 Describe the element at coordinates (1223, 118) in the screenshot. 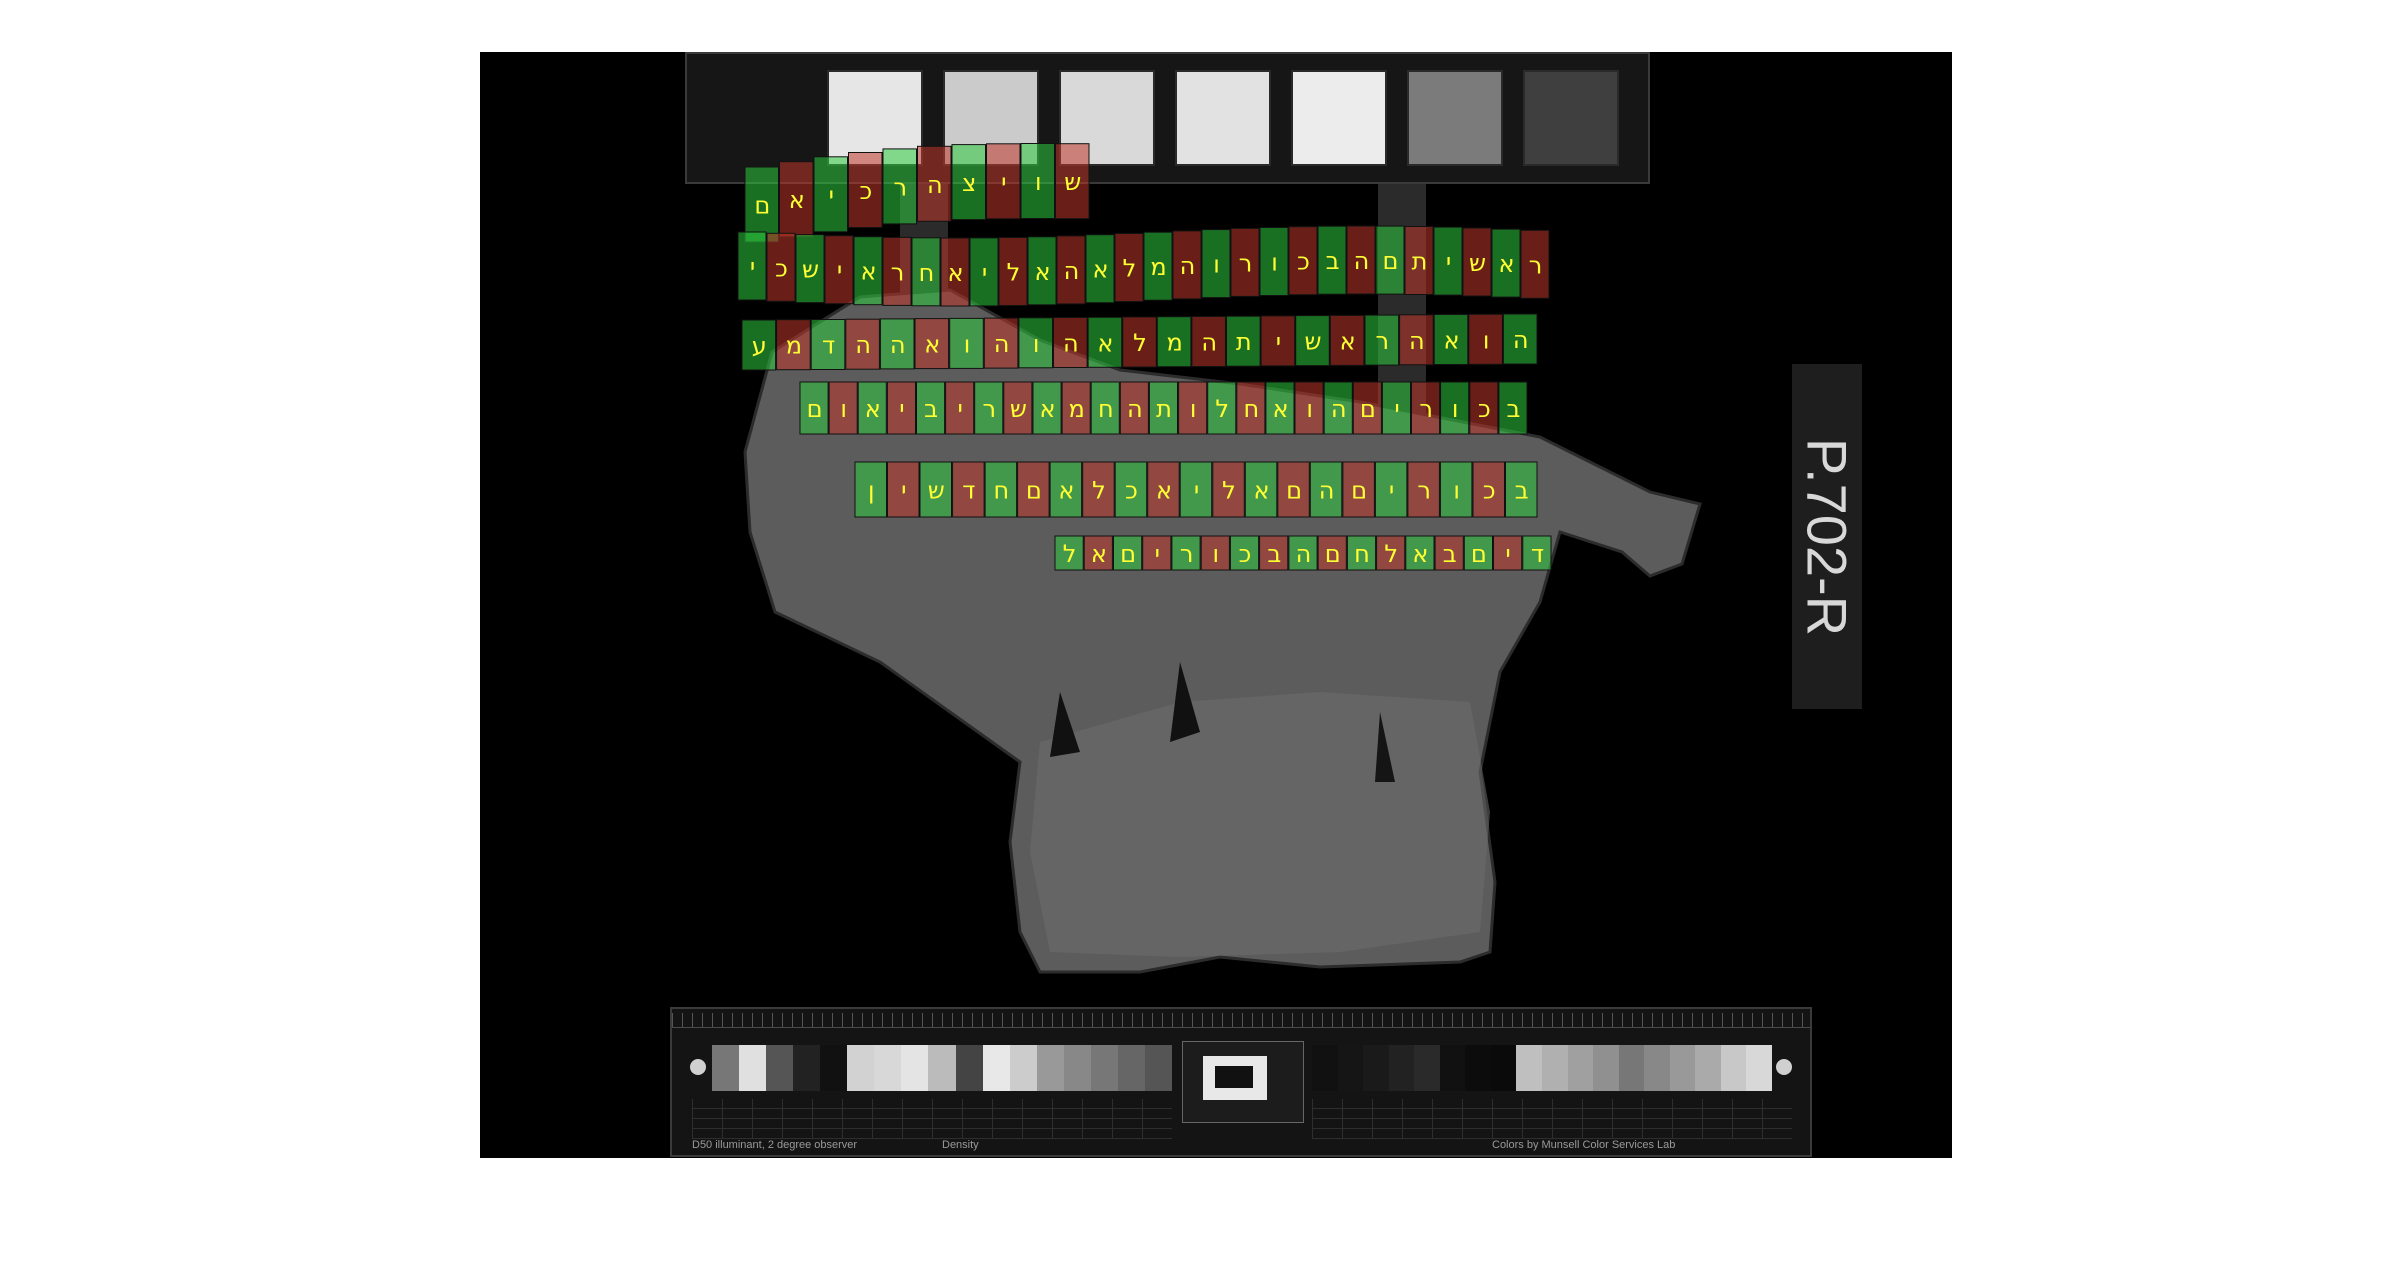

I see `grey-swatch` at that location.